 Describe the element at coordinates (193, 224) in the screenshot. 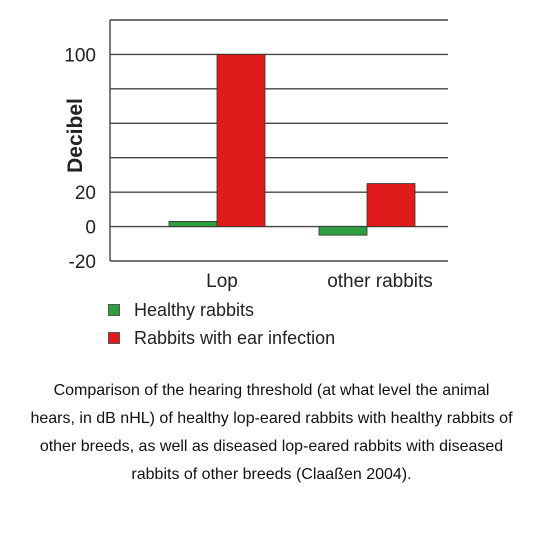

I see `bar-healthy-lop` at that location.